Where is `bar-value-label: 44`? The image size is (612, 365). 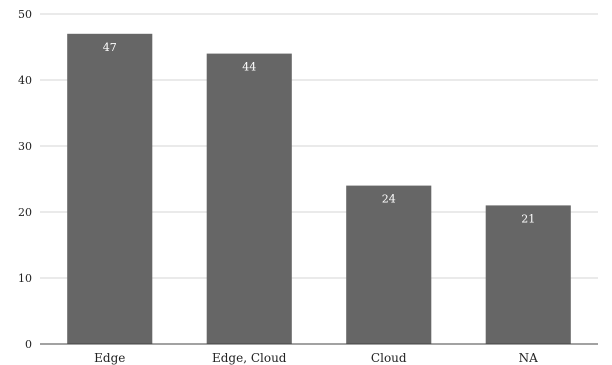 bar-value-label: 44 is located at coordinates (249, 67).